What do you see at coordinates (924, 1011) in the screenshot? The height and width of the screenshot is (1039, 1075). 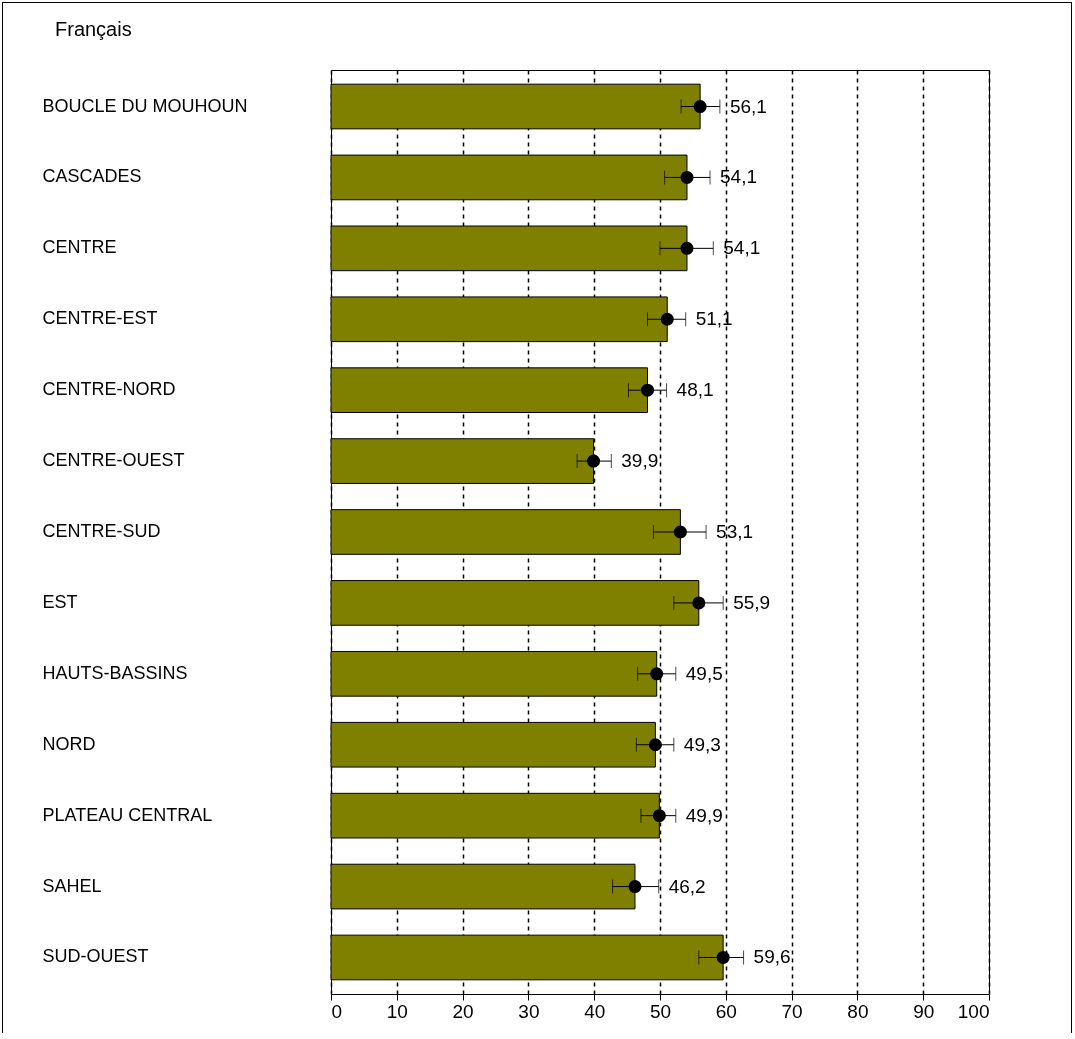 I see `x-tick-label: 90` at bounding box center [924, 1011].